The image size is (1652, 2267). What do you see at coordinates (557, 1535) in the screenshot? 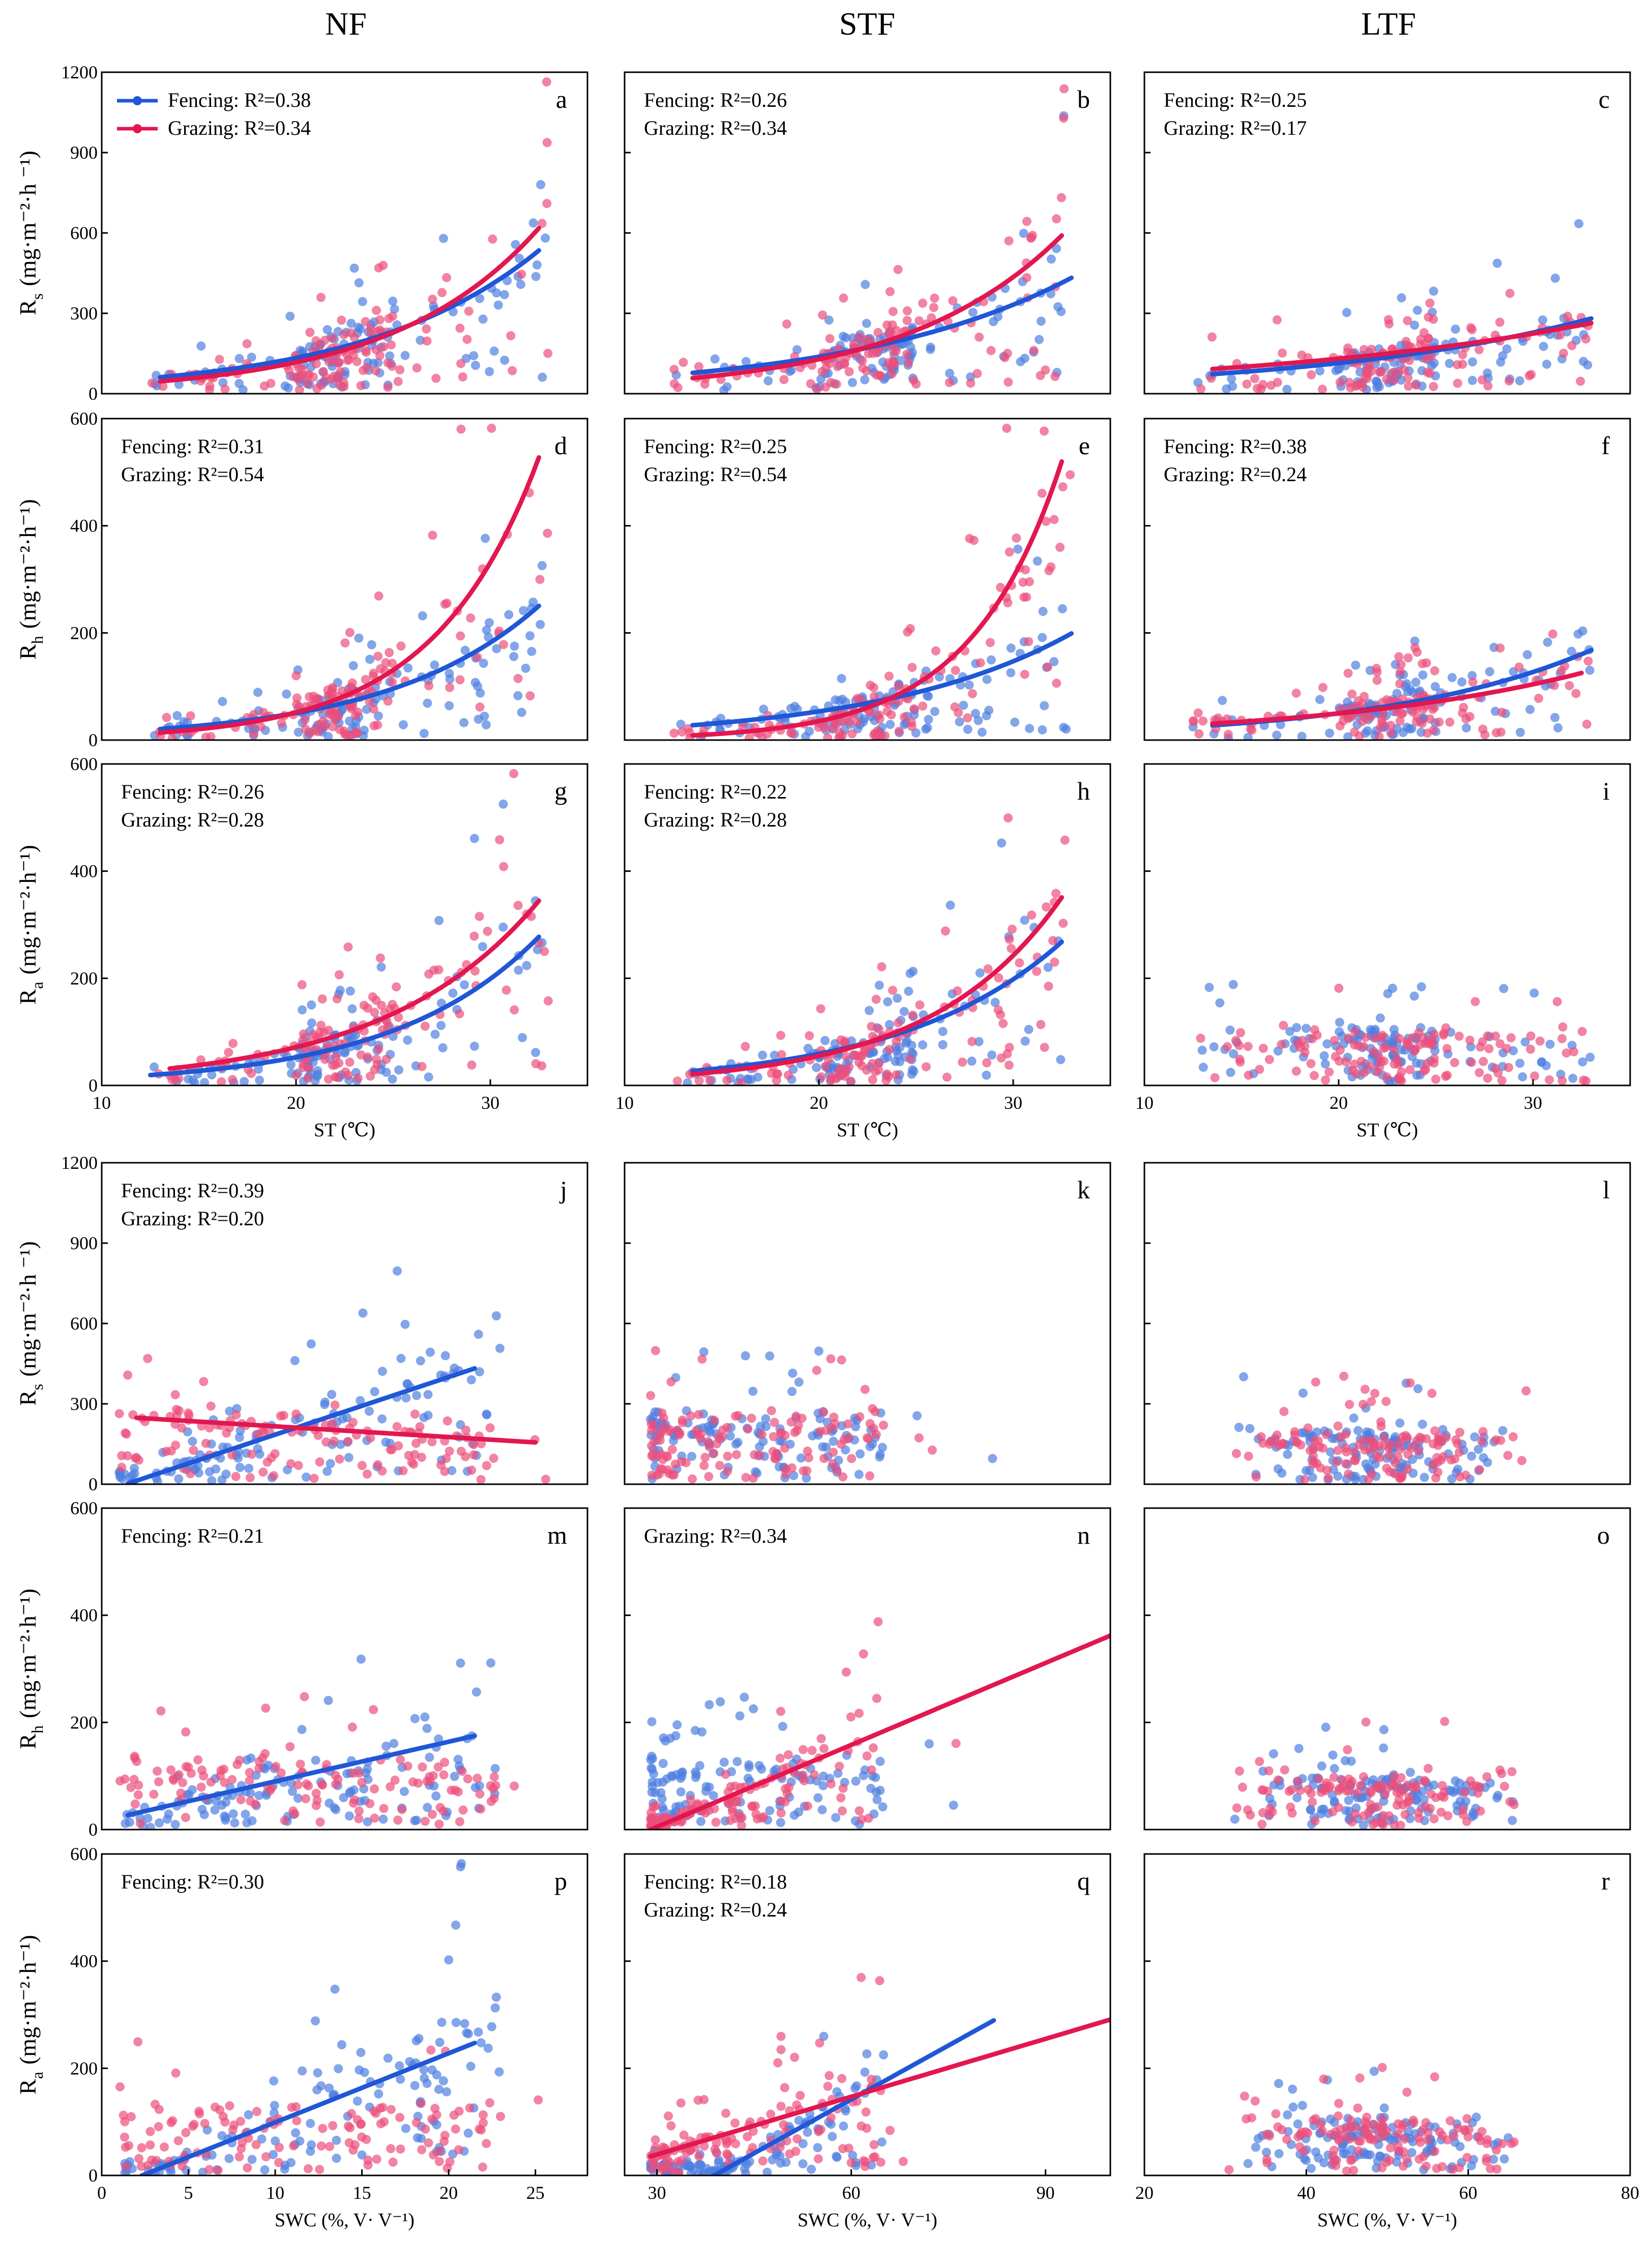
I see `panel-letter: m` at bounding box center [557, 1535].